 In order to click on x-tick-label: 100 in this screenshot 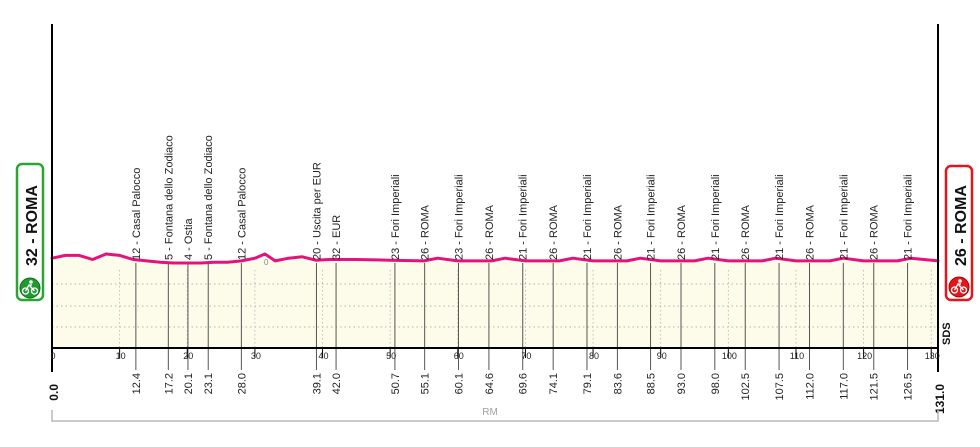, I will do `click(729, 356)`.